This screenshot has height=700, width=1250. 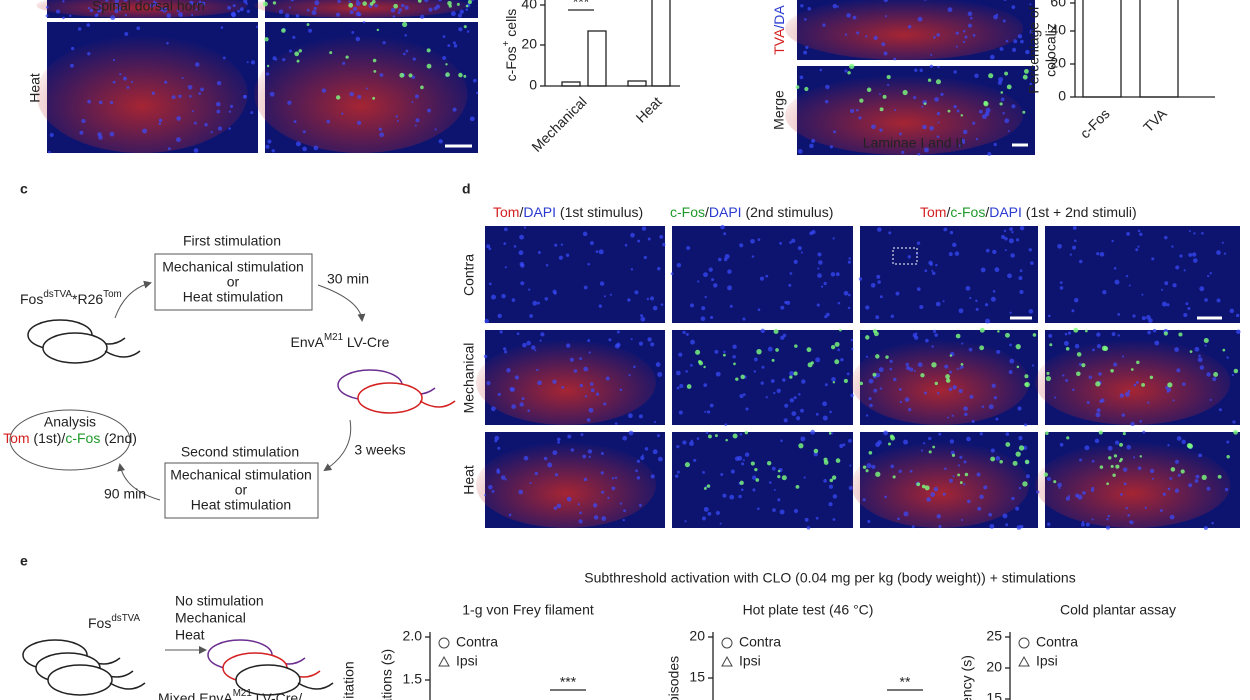 I want to click on legend-marker, so click(x=444, y=643).